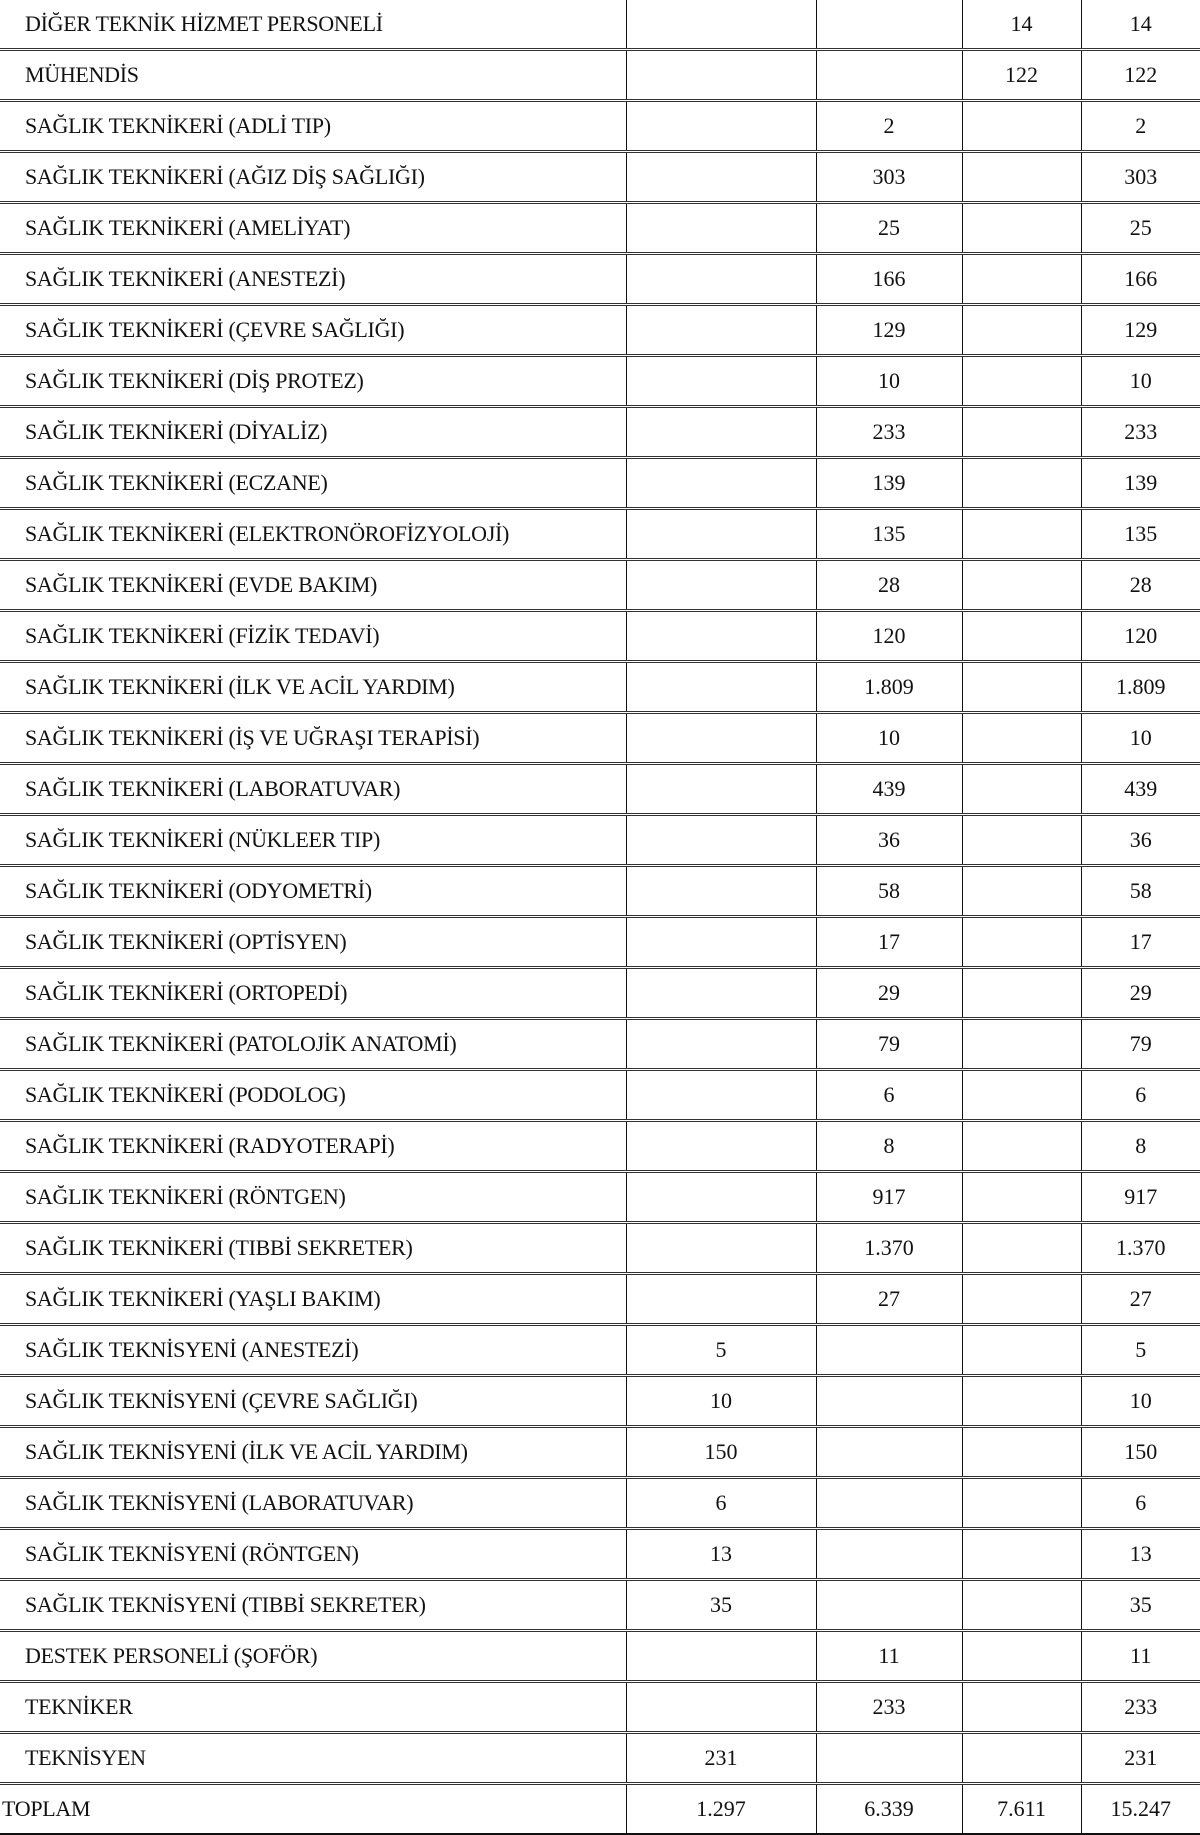 Image resolution: width=1200 pixels, height=1835 pixels. What do you see at coordinates (1140, 432) in the screenshot?
I see `row-total-cell: 233` at bounding box center [1140, 432].